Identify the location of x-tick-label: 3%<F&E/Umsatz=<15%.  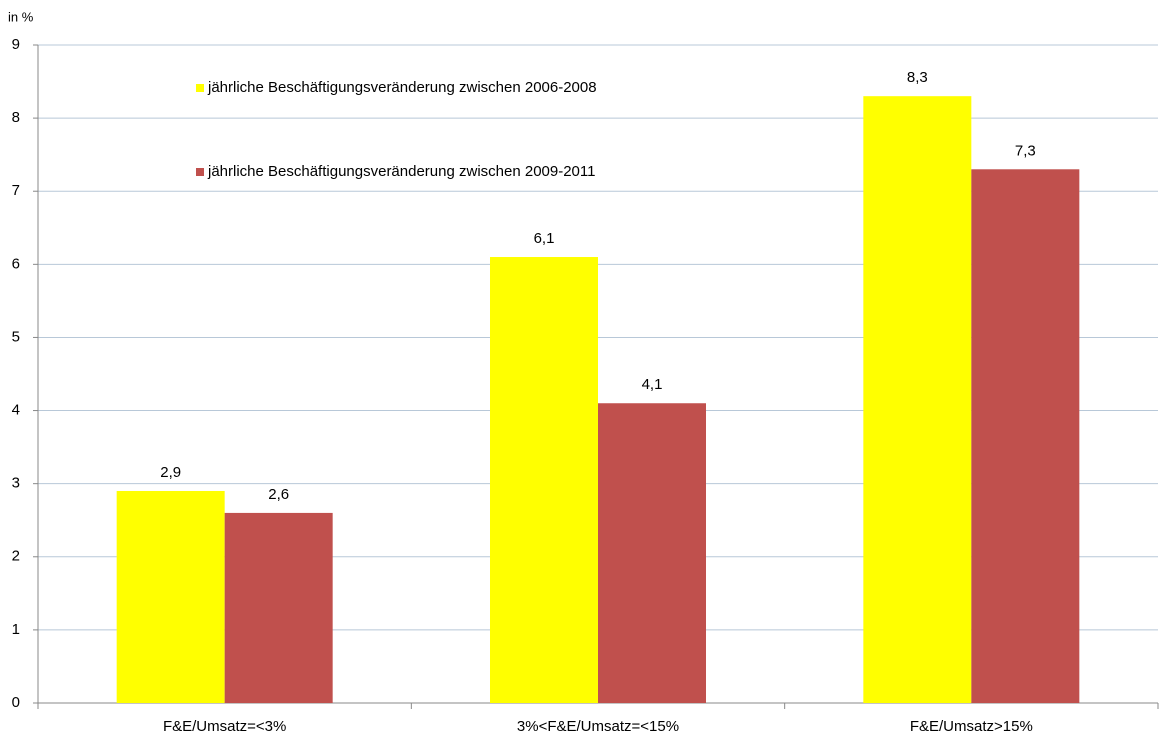
(598, 726).